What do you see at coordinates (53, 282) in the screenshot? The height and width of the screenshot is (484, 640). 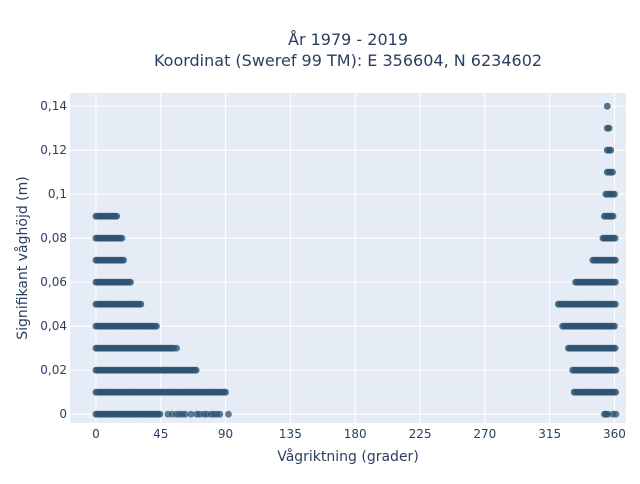 I see `y-tick-label: 0,06` at bounding box center [53, 282].